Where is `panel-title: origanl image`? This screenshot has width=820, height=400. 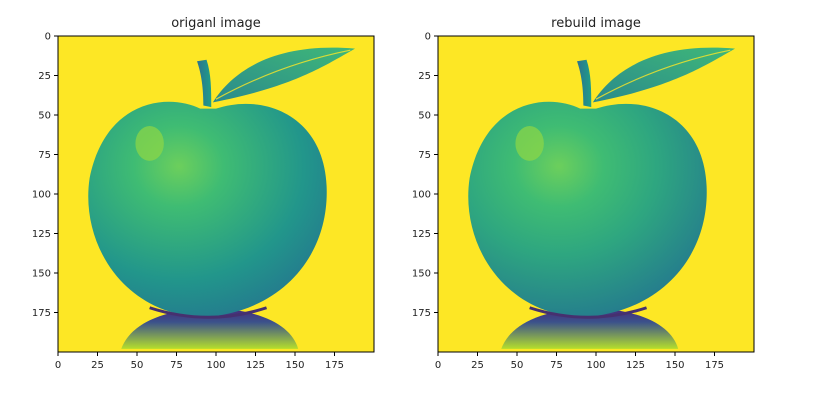
panel-title: origanl image is located at coordinates (216, 23).